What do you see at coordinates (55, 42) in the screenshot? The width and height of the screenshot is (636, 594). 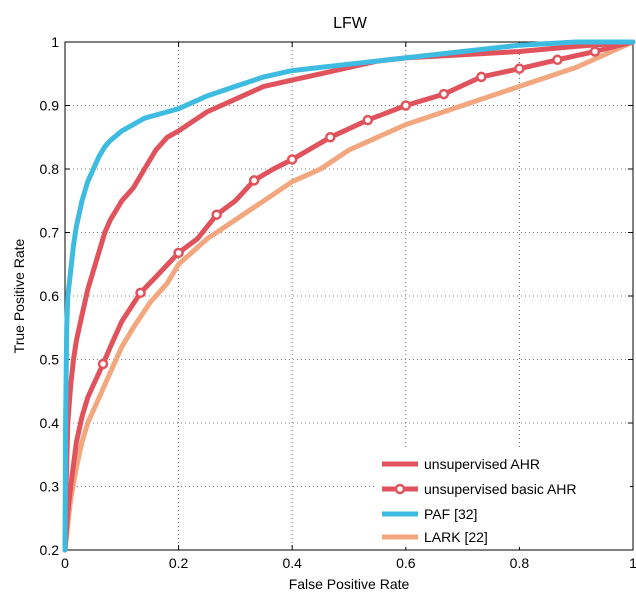 I see `y-tick-label: 1` at bounding box center [55, 42].